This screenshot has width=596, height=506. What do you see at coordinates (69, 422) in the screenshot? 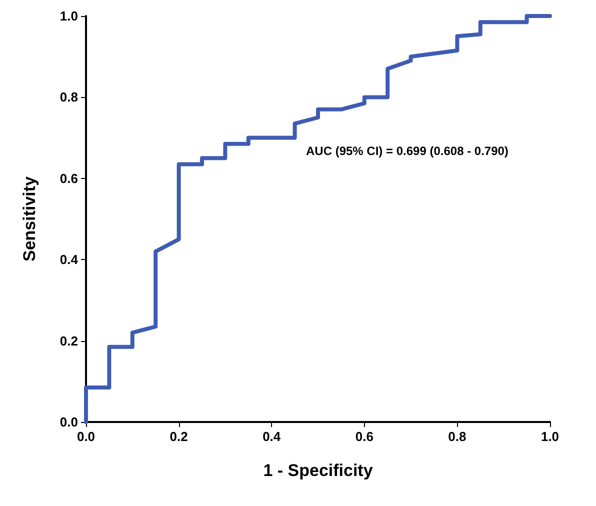
I see `y-tick-label: 0.0` at bounding box center [69, 422].